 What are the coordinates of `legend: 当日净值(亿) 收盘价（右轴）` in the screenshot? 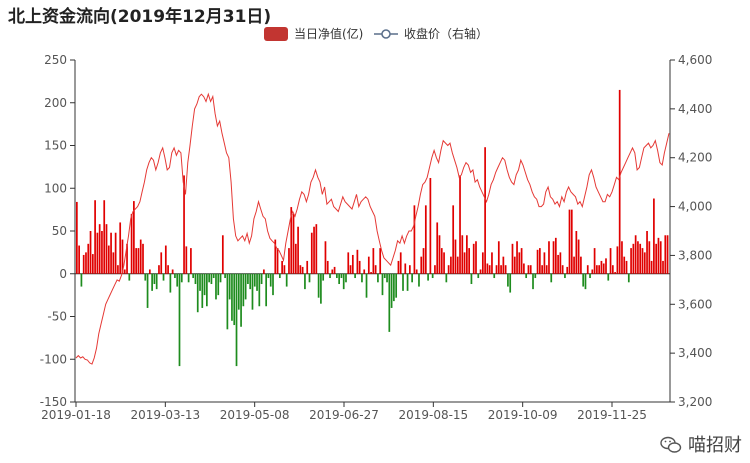 It's located at (376, 33).